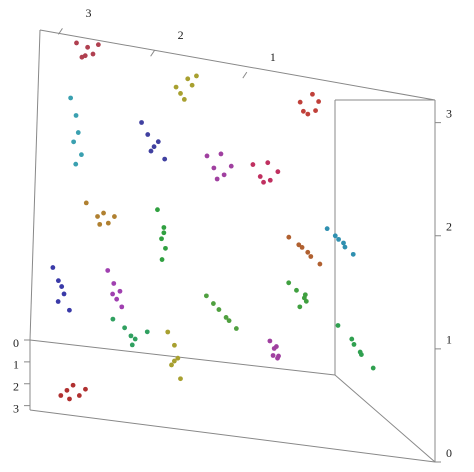 The image size is (474, 472). Describe the element at coordinates (449, 340) in the screenshot. I see `z-tick-label: 1` at that location.